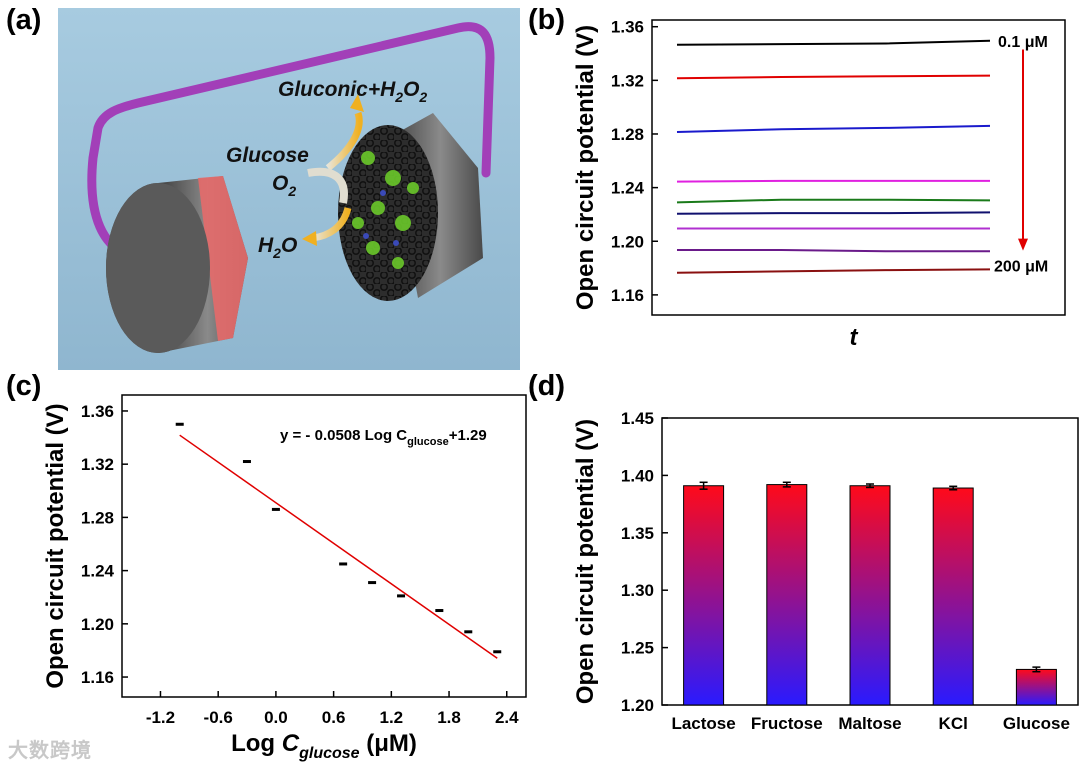  Describe the element at coordinates (422, 97) in the screenshot. I see `gluconic-sub2: 2` at that location.